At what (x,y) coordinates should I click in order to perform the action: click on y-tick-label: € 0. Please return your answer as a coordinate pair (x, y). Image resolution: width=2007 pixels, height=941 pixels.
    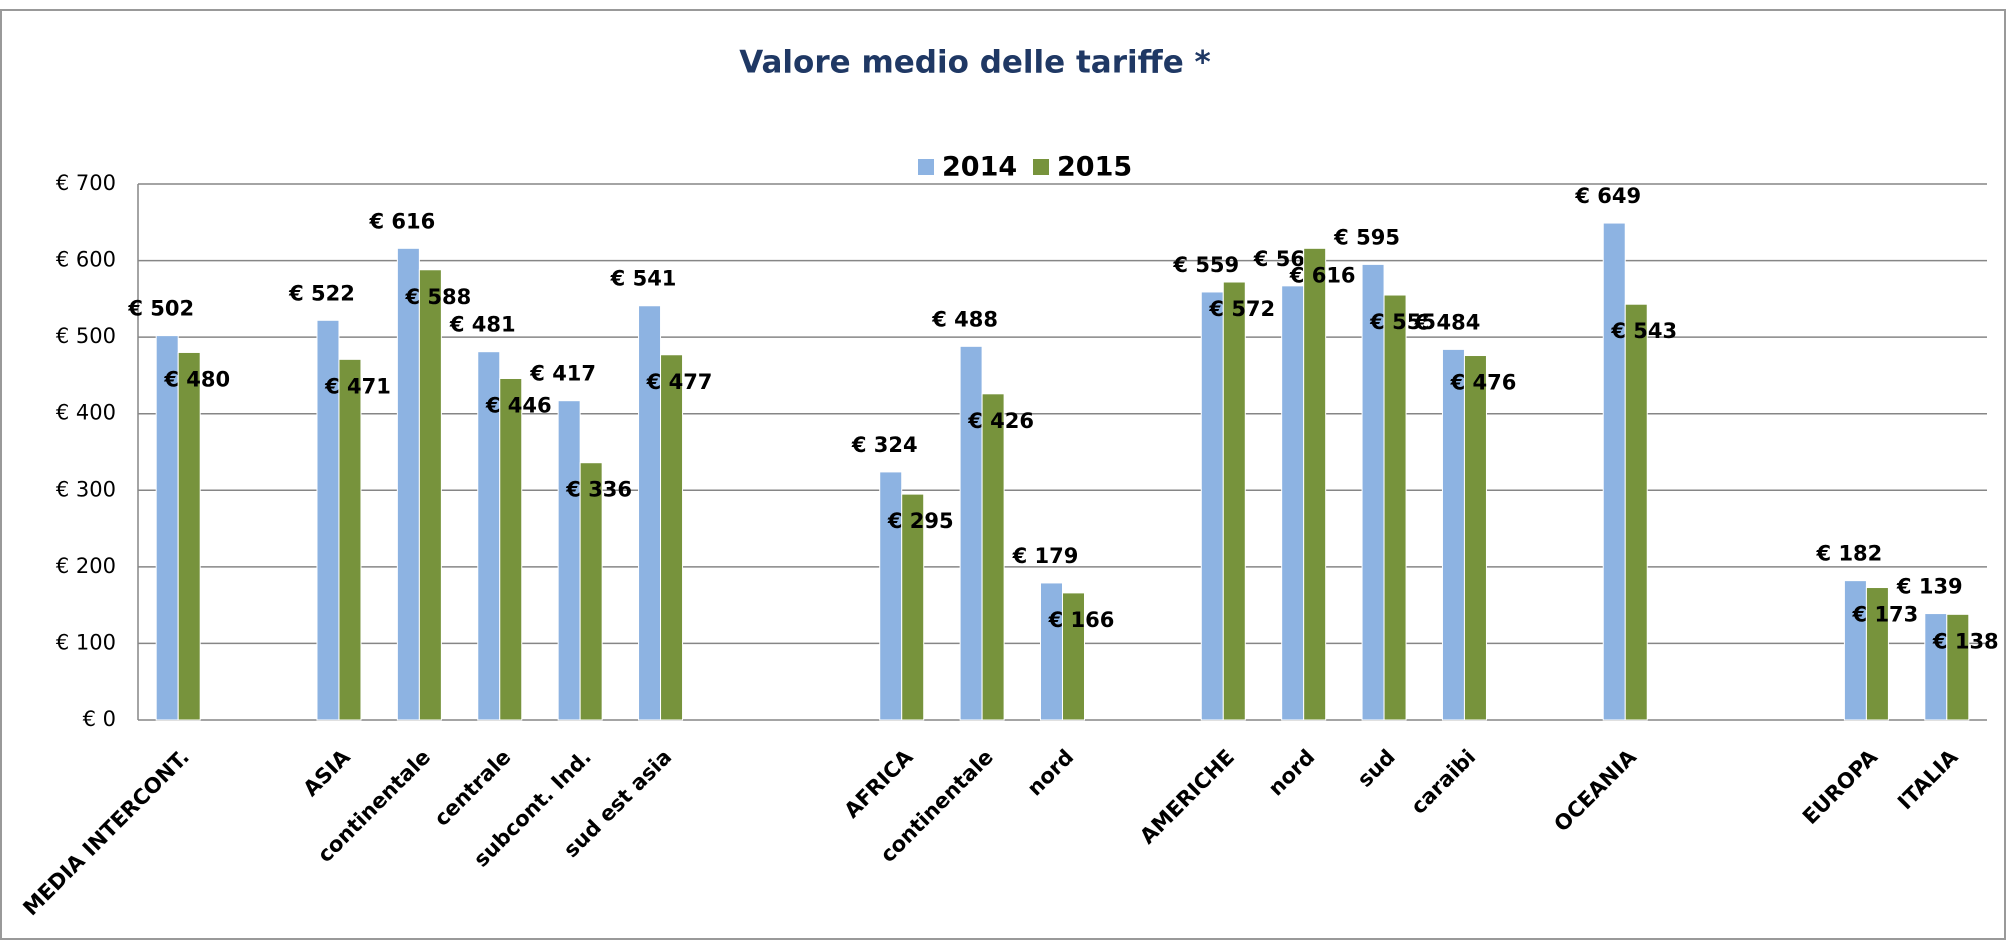
    Looking at the image, I should click on (99, 719).